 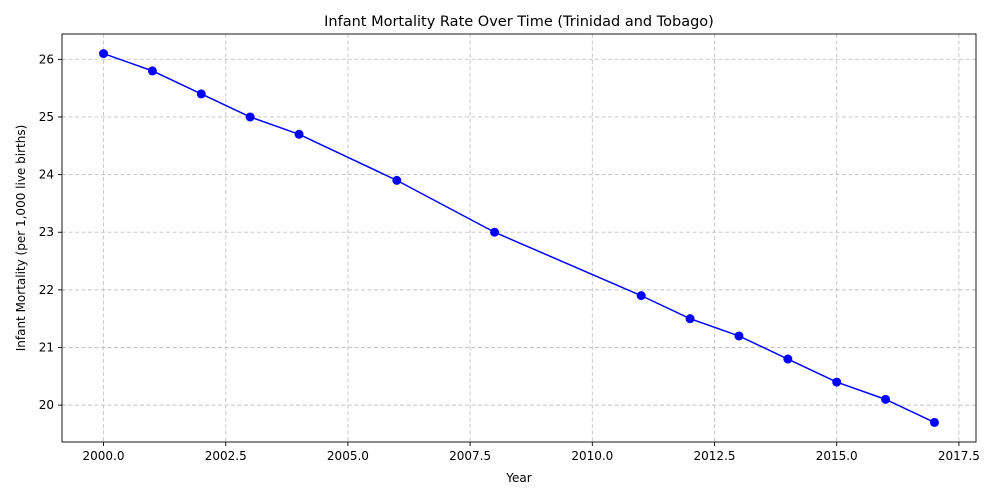 I want to click on y-tick-label: 21, so click(x=46, y=347).